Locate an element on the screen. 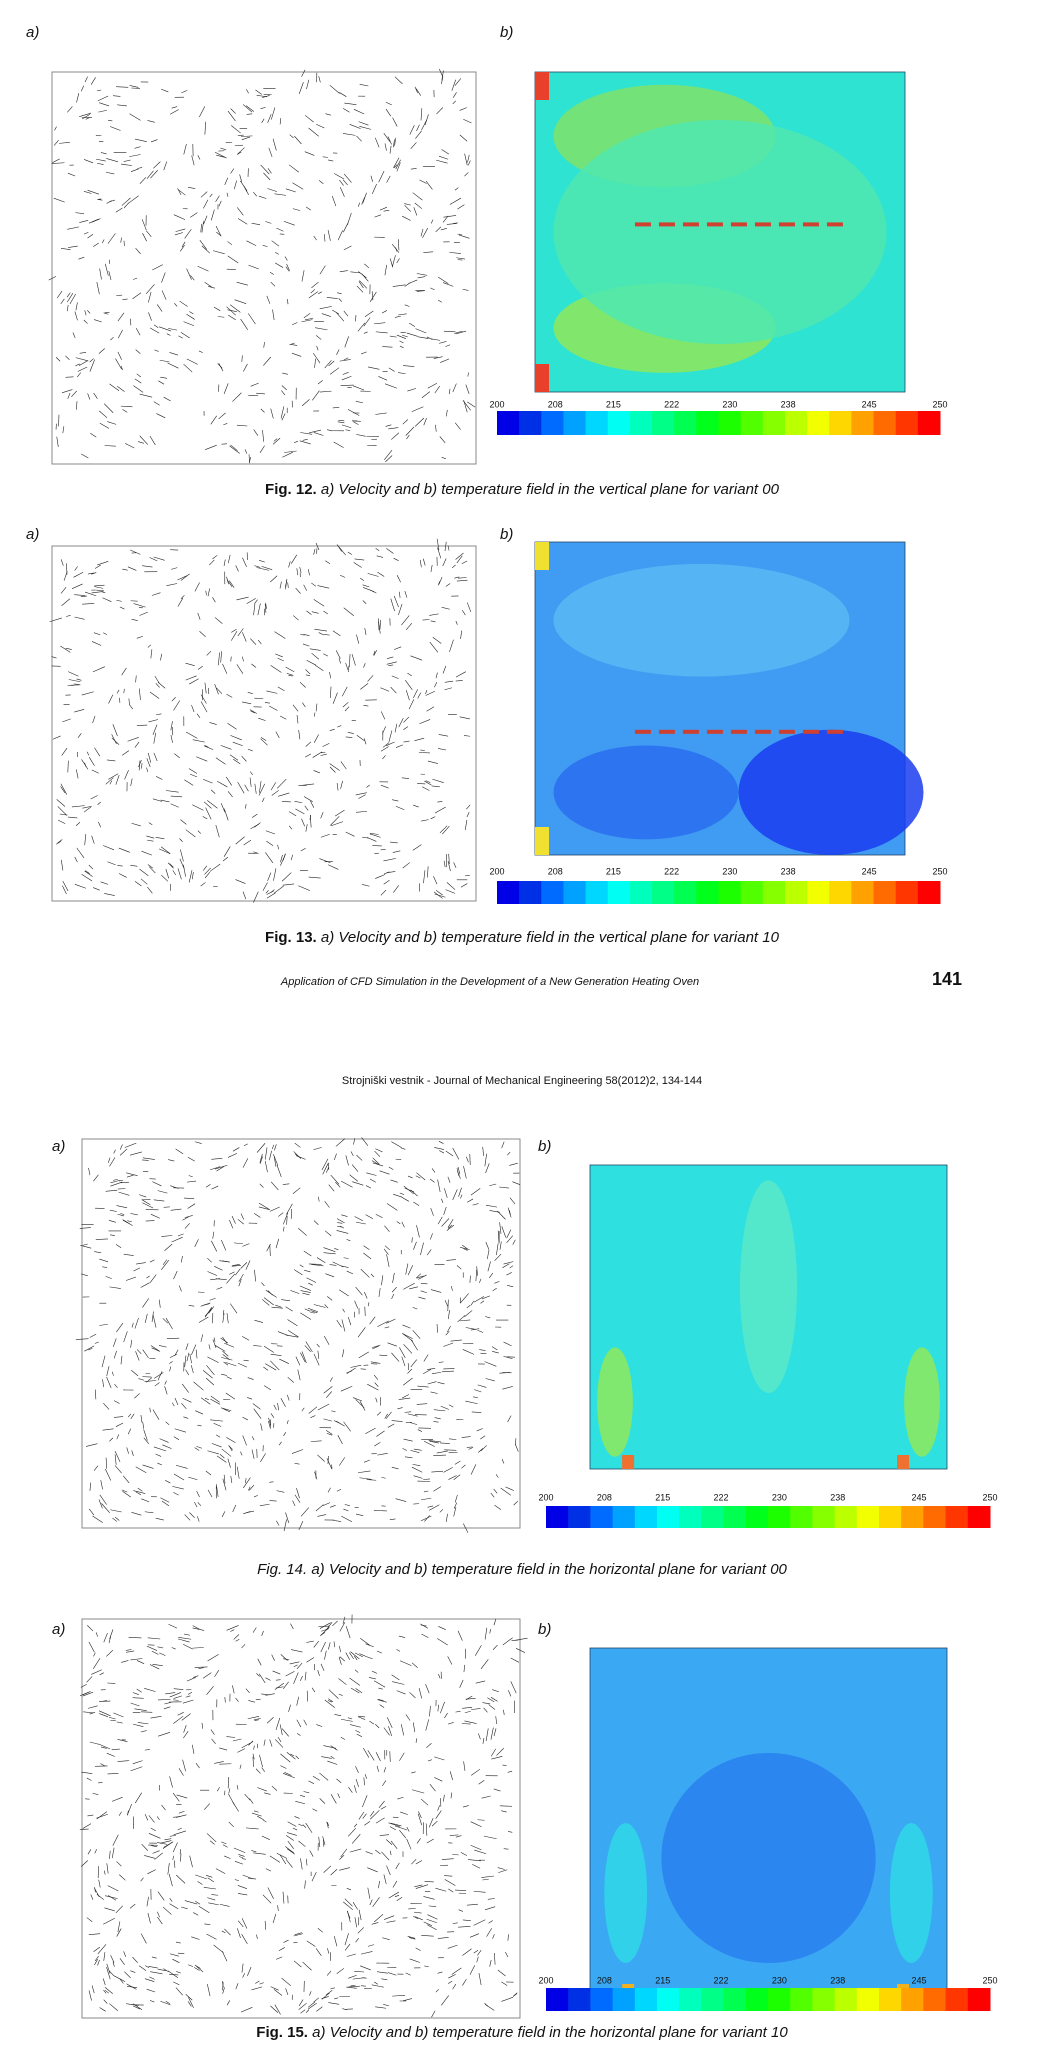  caption-label: Fig. 15. is located at coordinates (282, 2032).